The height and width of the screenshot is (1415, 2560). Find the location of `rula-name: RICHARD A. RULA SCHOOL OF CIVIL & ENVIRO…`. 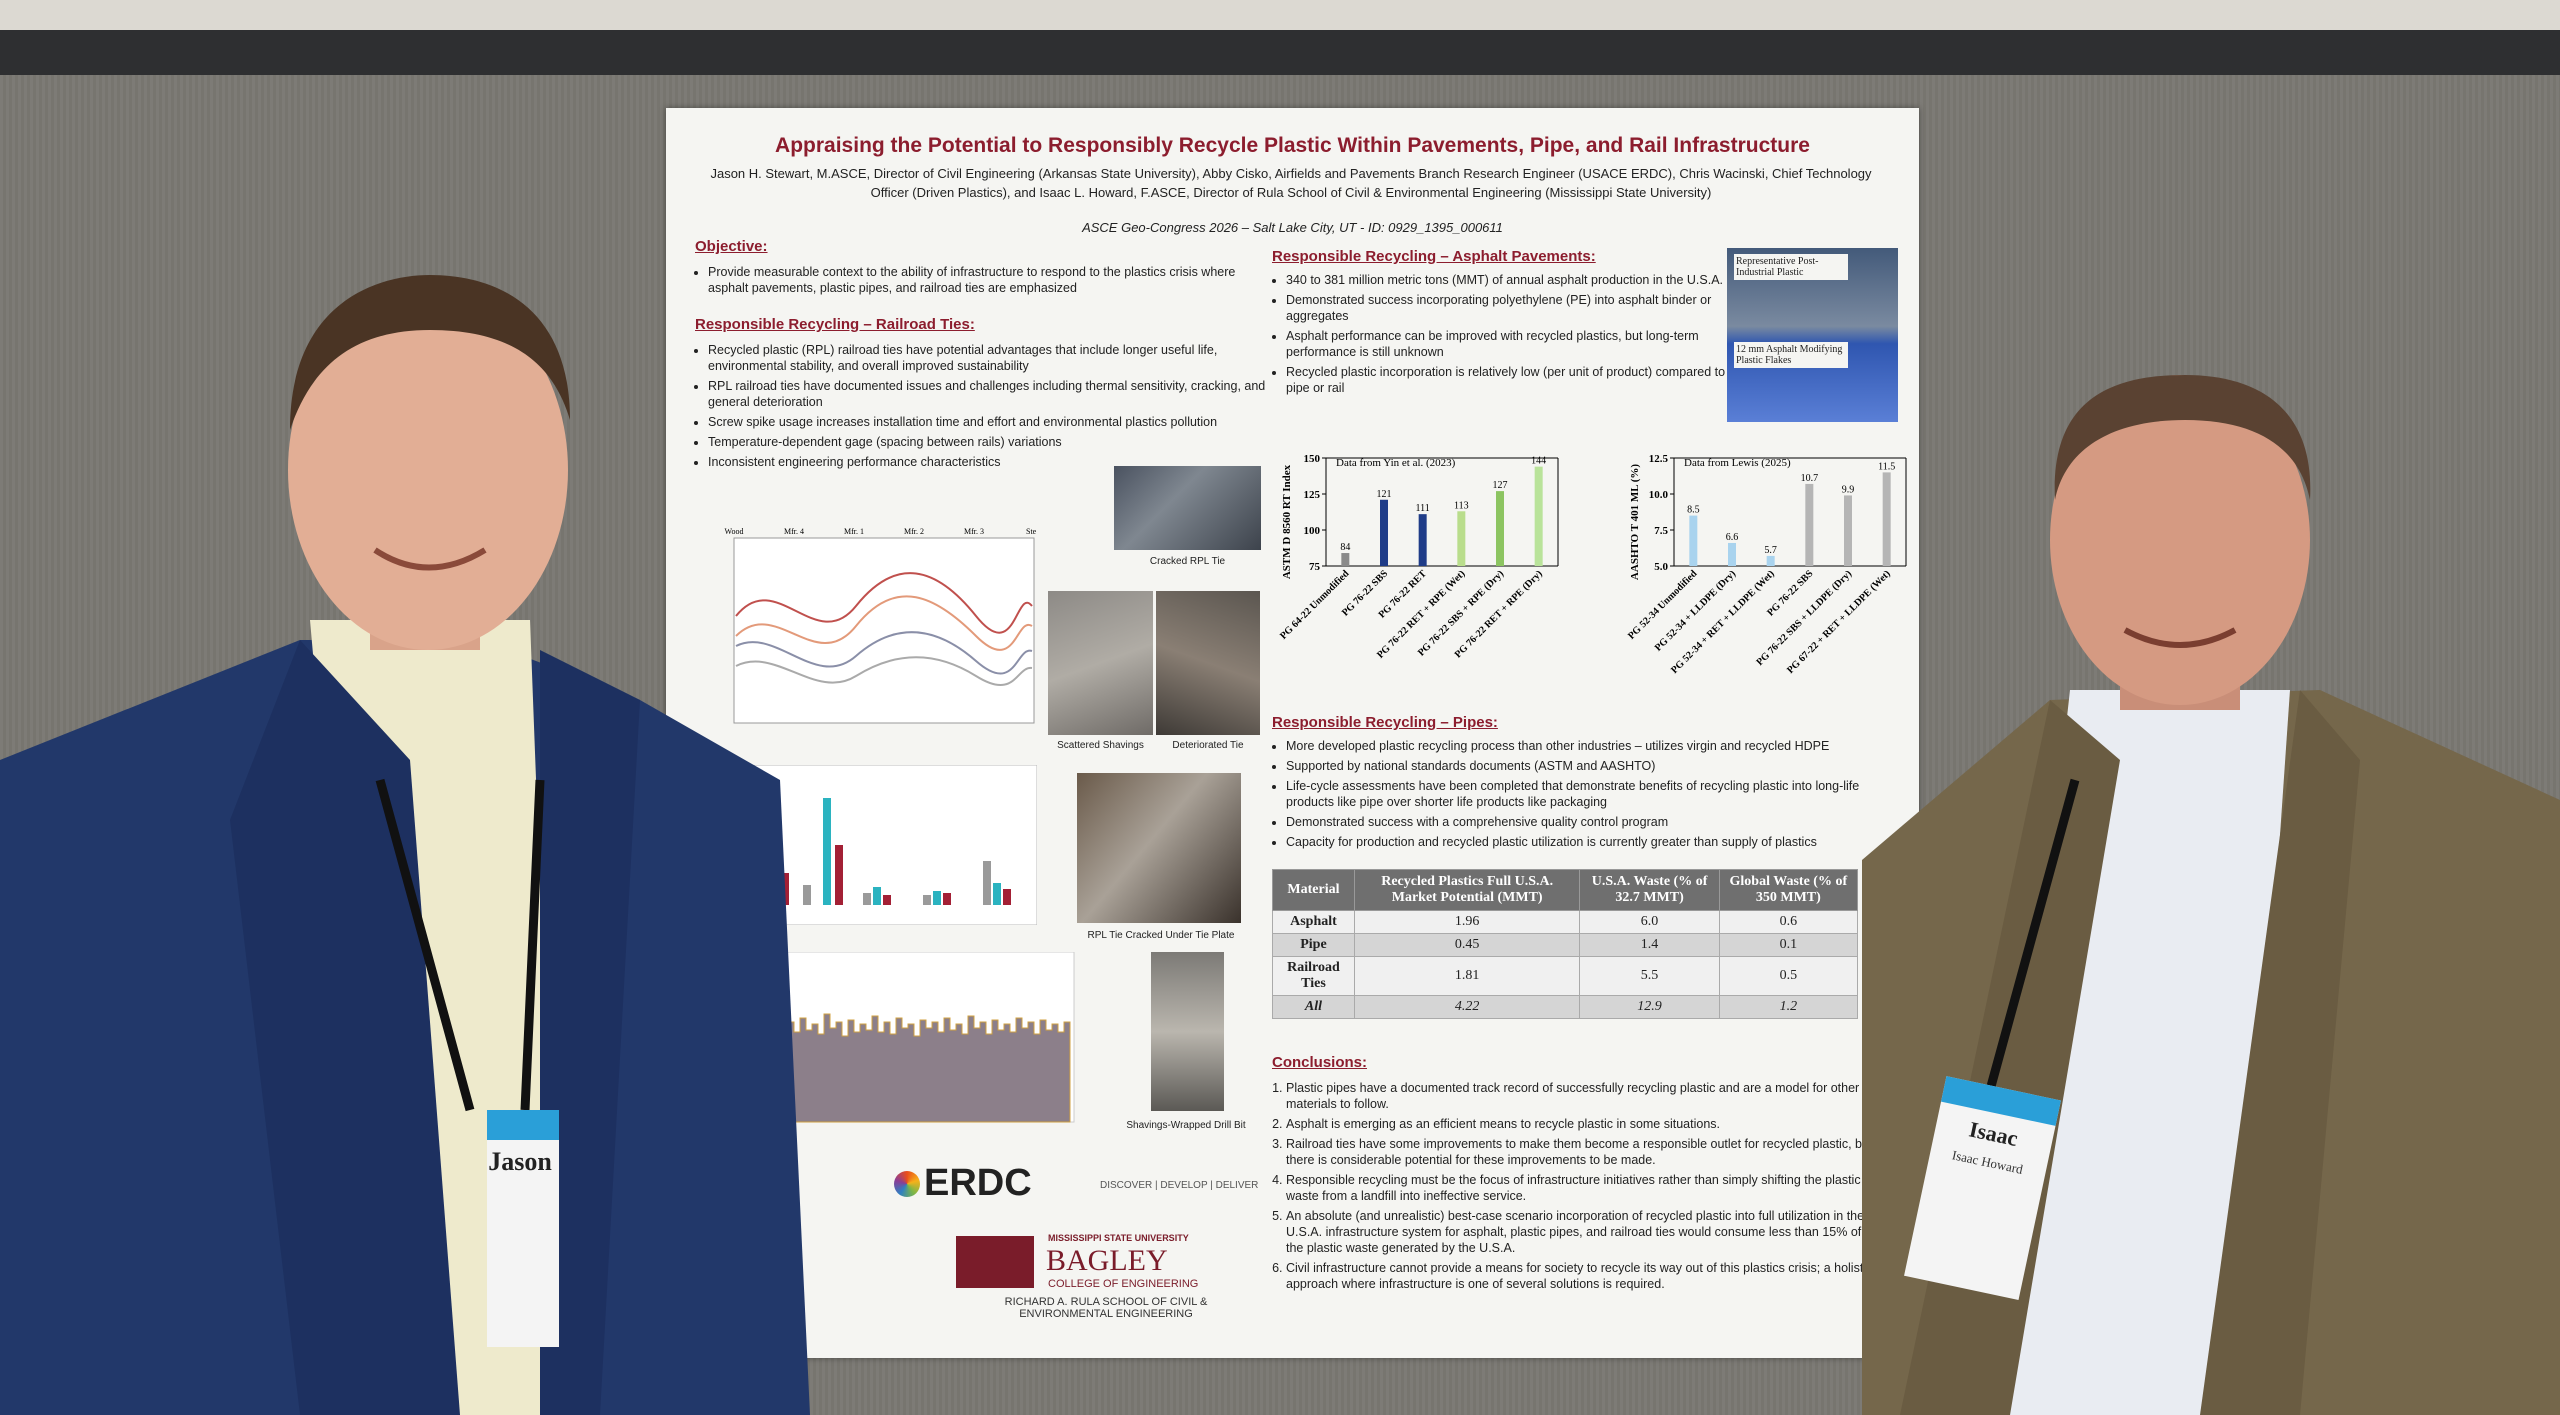

rula-name: RICHARD A. RULA SCHOOL OF CIVIL & ENVIRO… is located at coordinates (1106, 1308).